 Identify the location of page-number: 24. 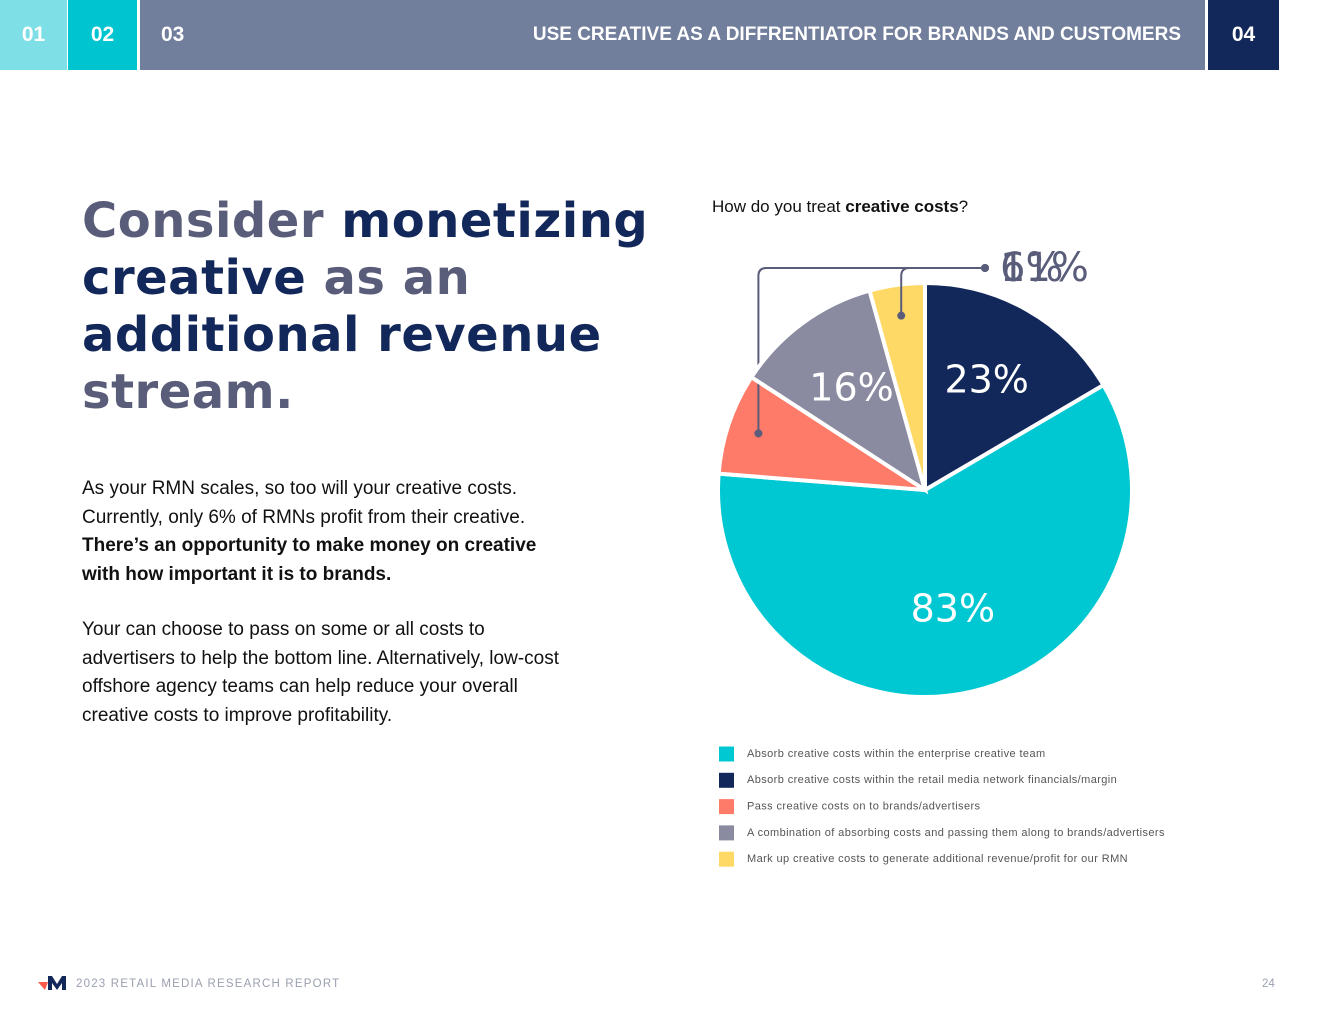
(1268, 984).